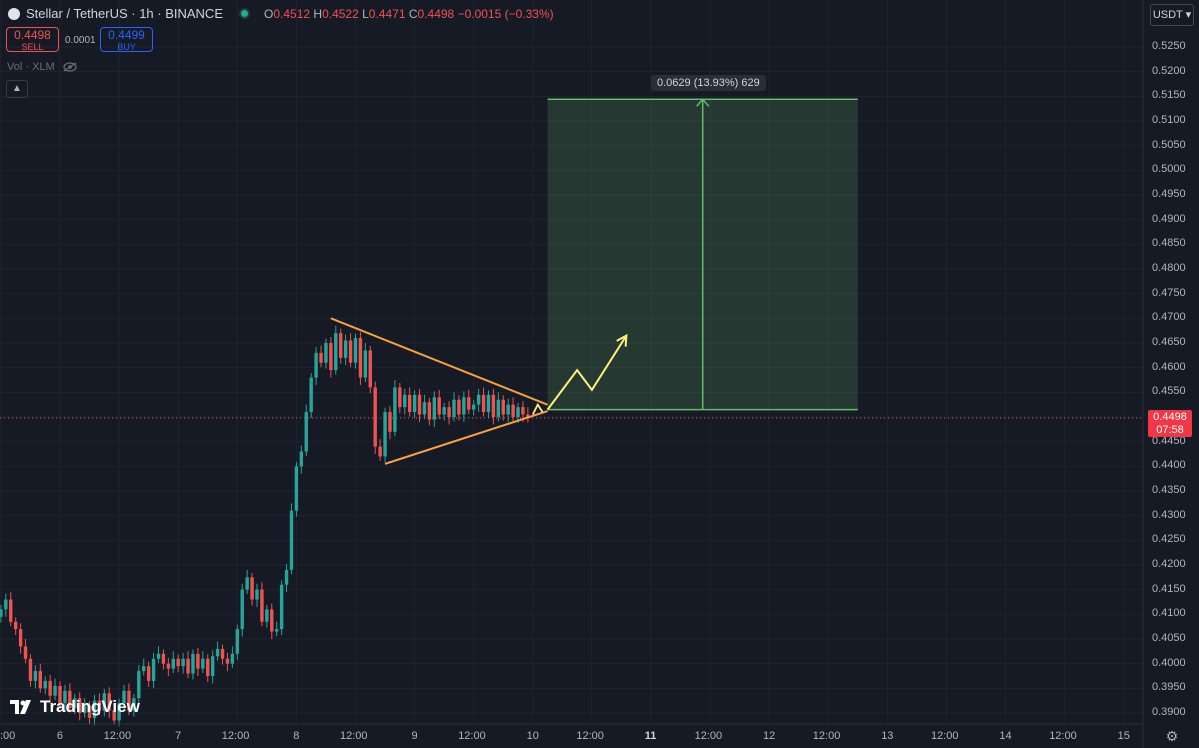 Image resolution: width=1199 pixels, height=748 pixels. What do you see at coordinates (296, 736) in the screenshot?
I see `time-tick-label: 8` at bounding box center [296, 736].